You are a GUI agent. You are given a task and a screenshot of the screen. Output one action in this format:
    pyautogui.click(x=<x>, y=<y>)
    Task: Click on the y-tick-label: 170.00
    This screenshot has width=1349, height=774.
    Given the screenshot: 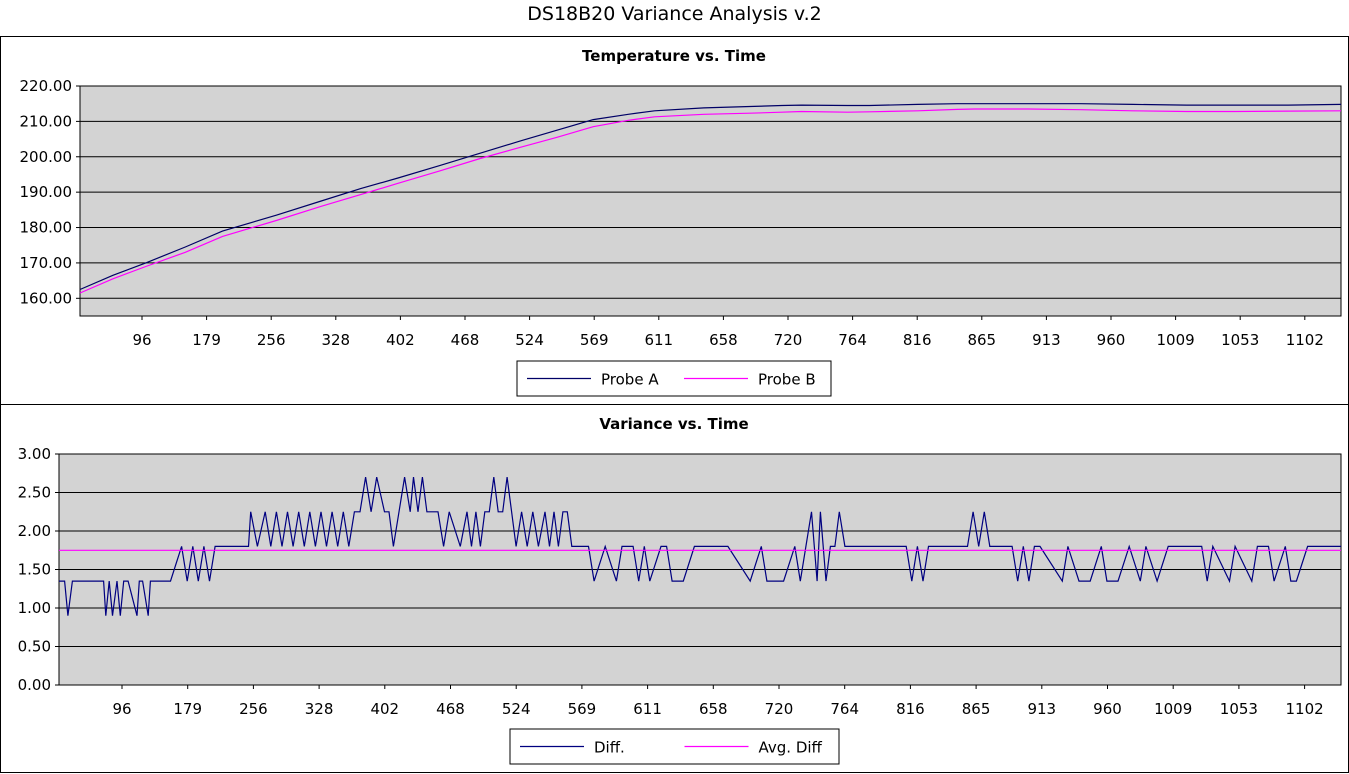 What is the action you would take?
    pyautogui.click(x=46, y=263)
    